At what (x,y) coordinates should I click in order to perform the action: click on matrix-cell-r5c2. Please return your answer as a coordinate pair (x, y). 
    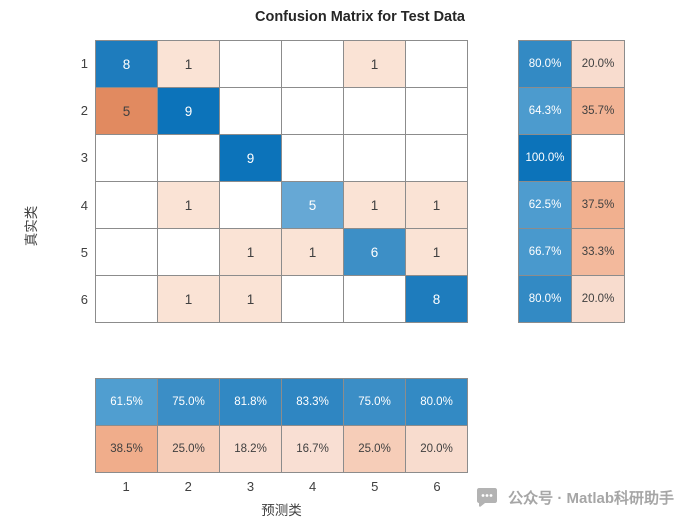
    Looking at the image, I should click on (189, 252).